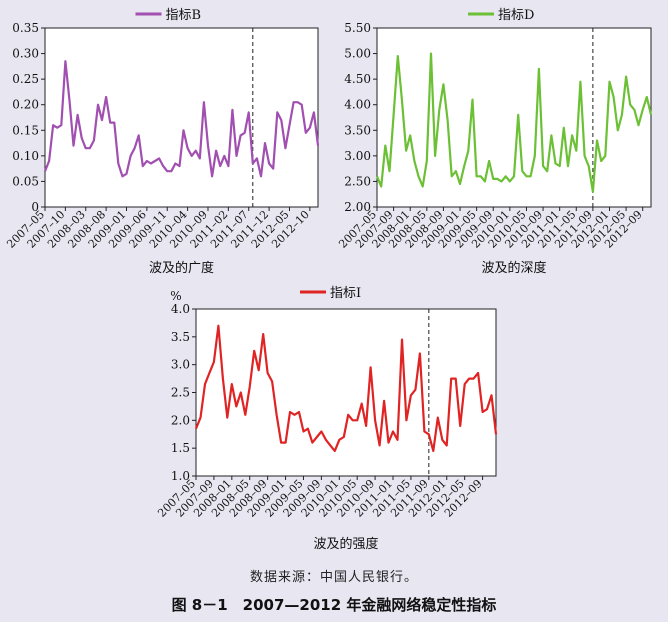 The width and height of the screenshot is (668, 622). Describe the element at coordinates (334, 605) in the screenshot. I see `figure-title: 图 8－1 2007—2012 年金融网络稳定性指标` at that location.